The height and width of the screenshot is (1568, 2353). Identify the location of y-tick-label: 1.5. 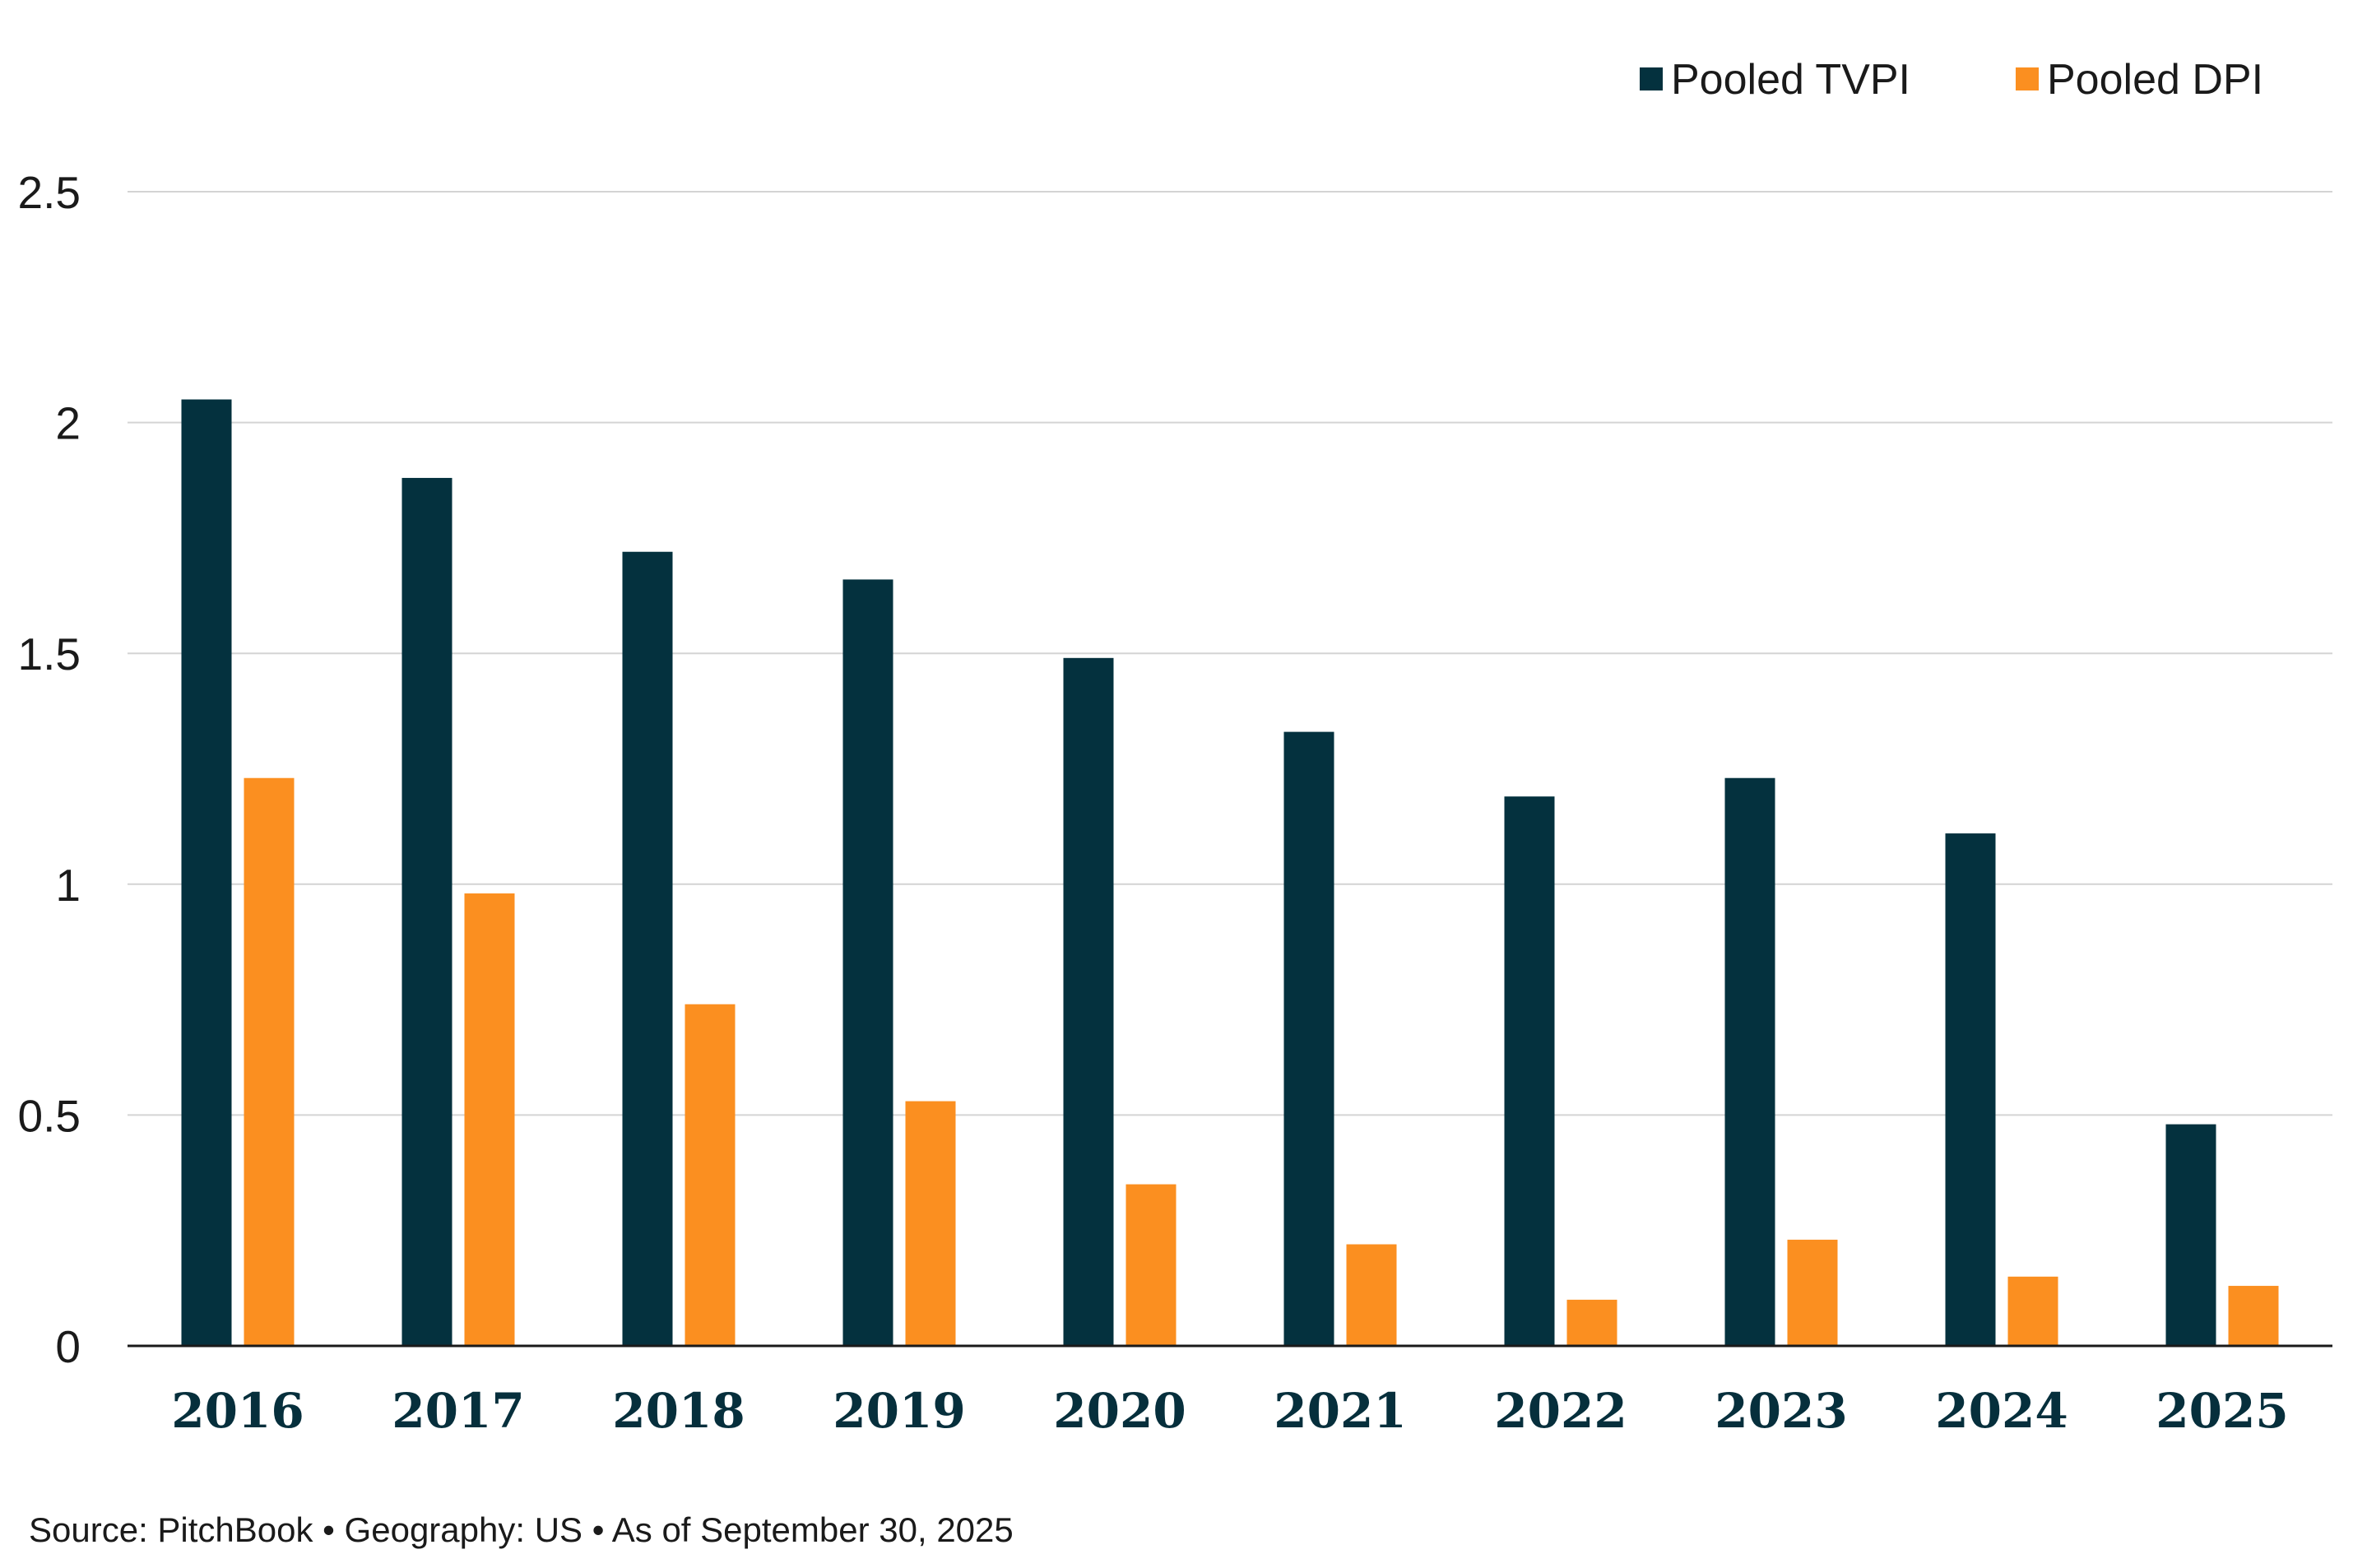
(49, 654).